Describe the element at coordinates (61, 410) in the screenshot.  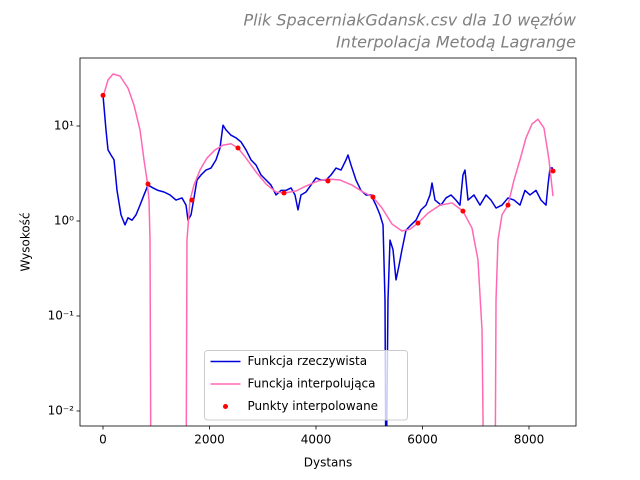
I see `y-tick-label: 10⁻²` at that location.